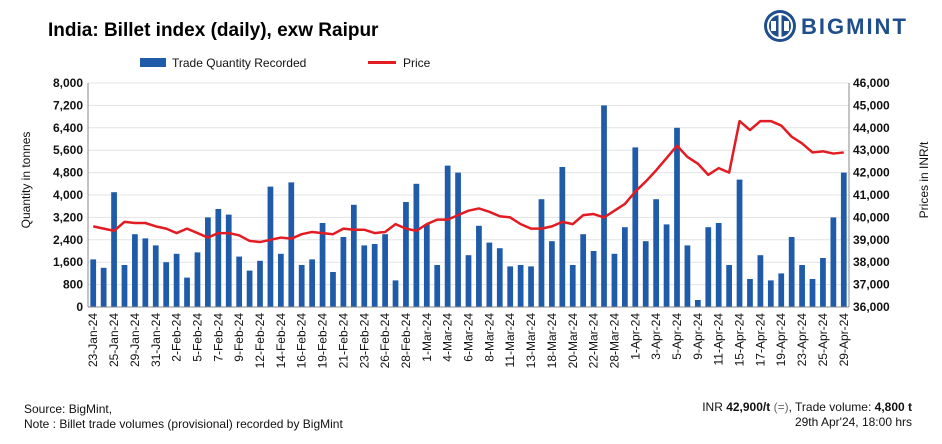 The image size is (942, 444). What do you see at coordinates (656, 336) in the screenshot?
I see `x-tick-label: 3-Apr-24` at bounding box center [656, 336].